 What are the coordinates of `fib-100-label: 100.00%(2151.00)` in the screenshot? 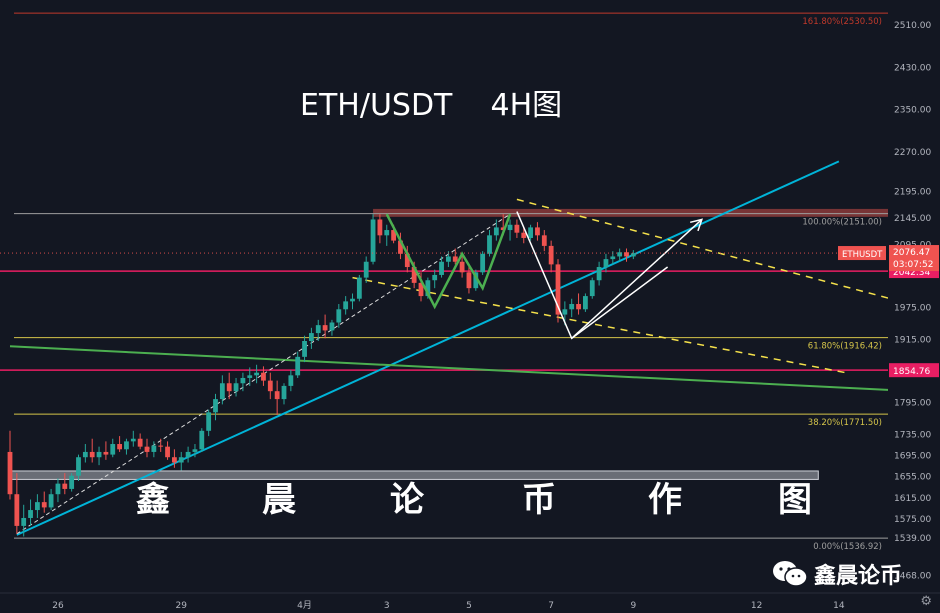 It's located at (842, 223).